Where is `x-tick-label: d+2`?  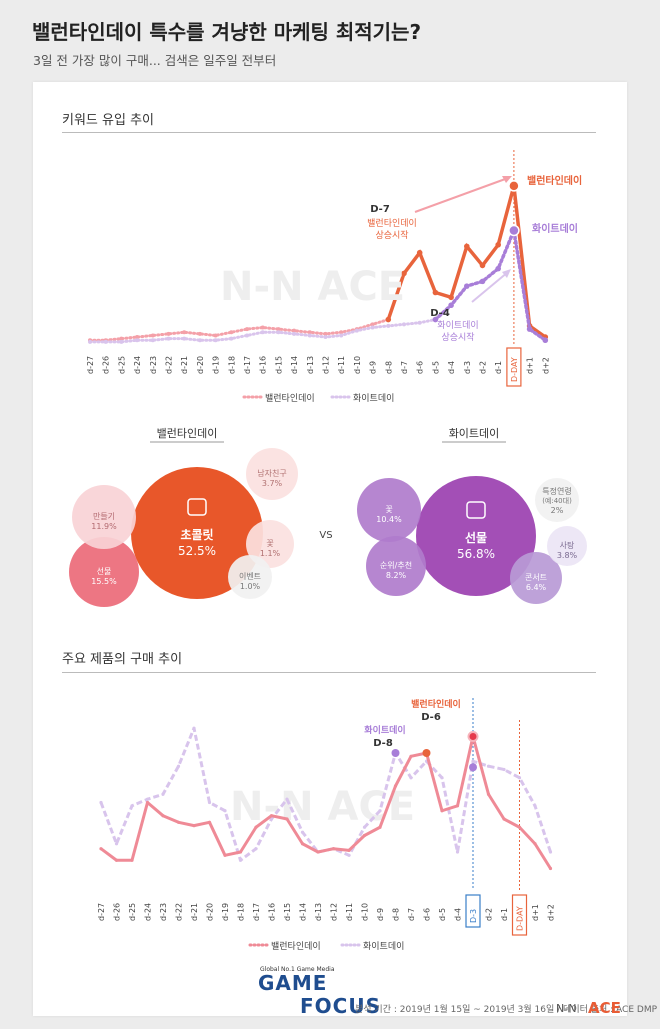 x-tick-label: d+2 is located at coordinates (551, 912).